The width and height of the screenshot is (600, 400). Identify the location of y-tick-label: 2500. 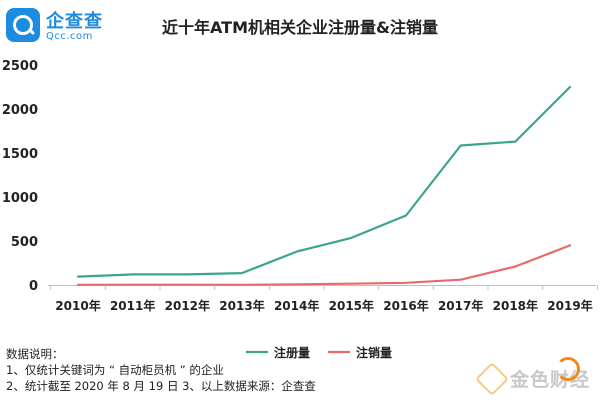
(20, 66).